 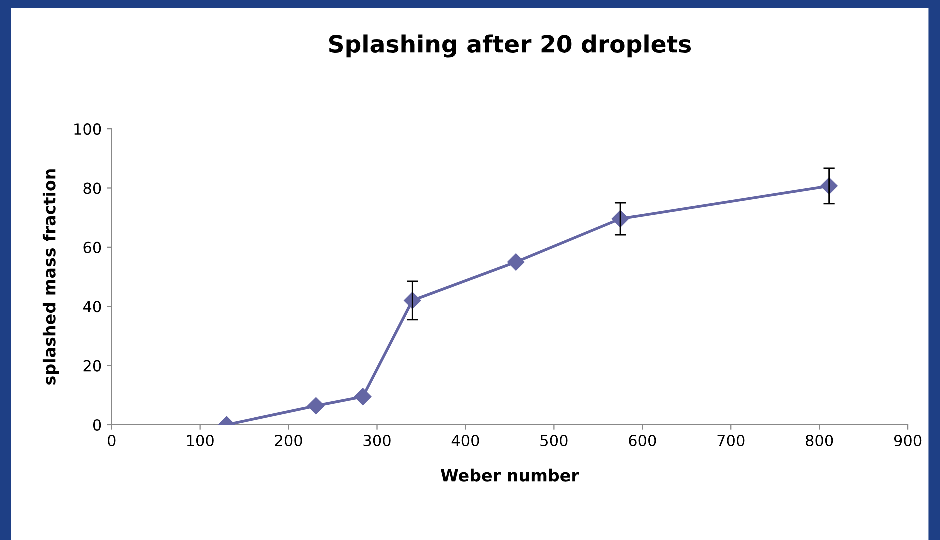 What do you see at coordinates (510, 46) in the screenshot?
I see `chart-title: Splashing after 20 droplets` at bounding box center [510, 46].